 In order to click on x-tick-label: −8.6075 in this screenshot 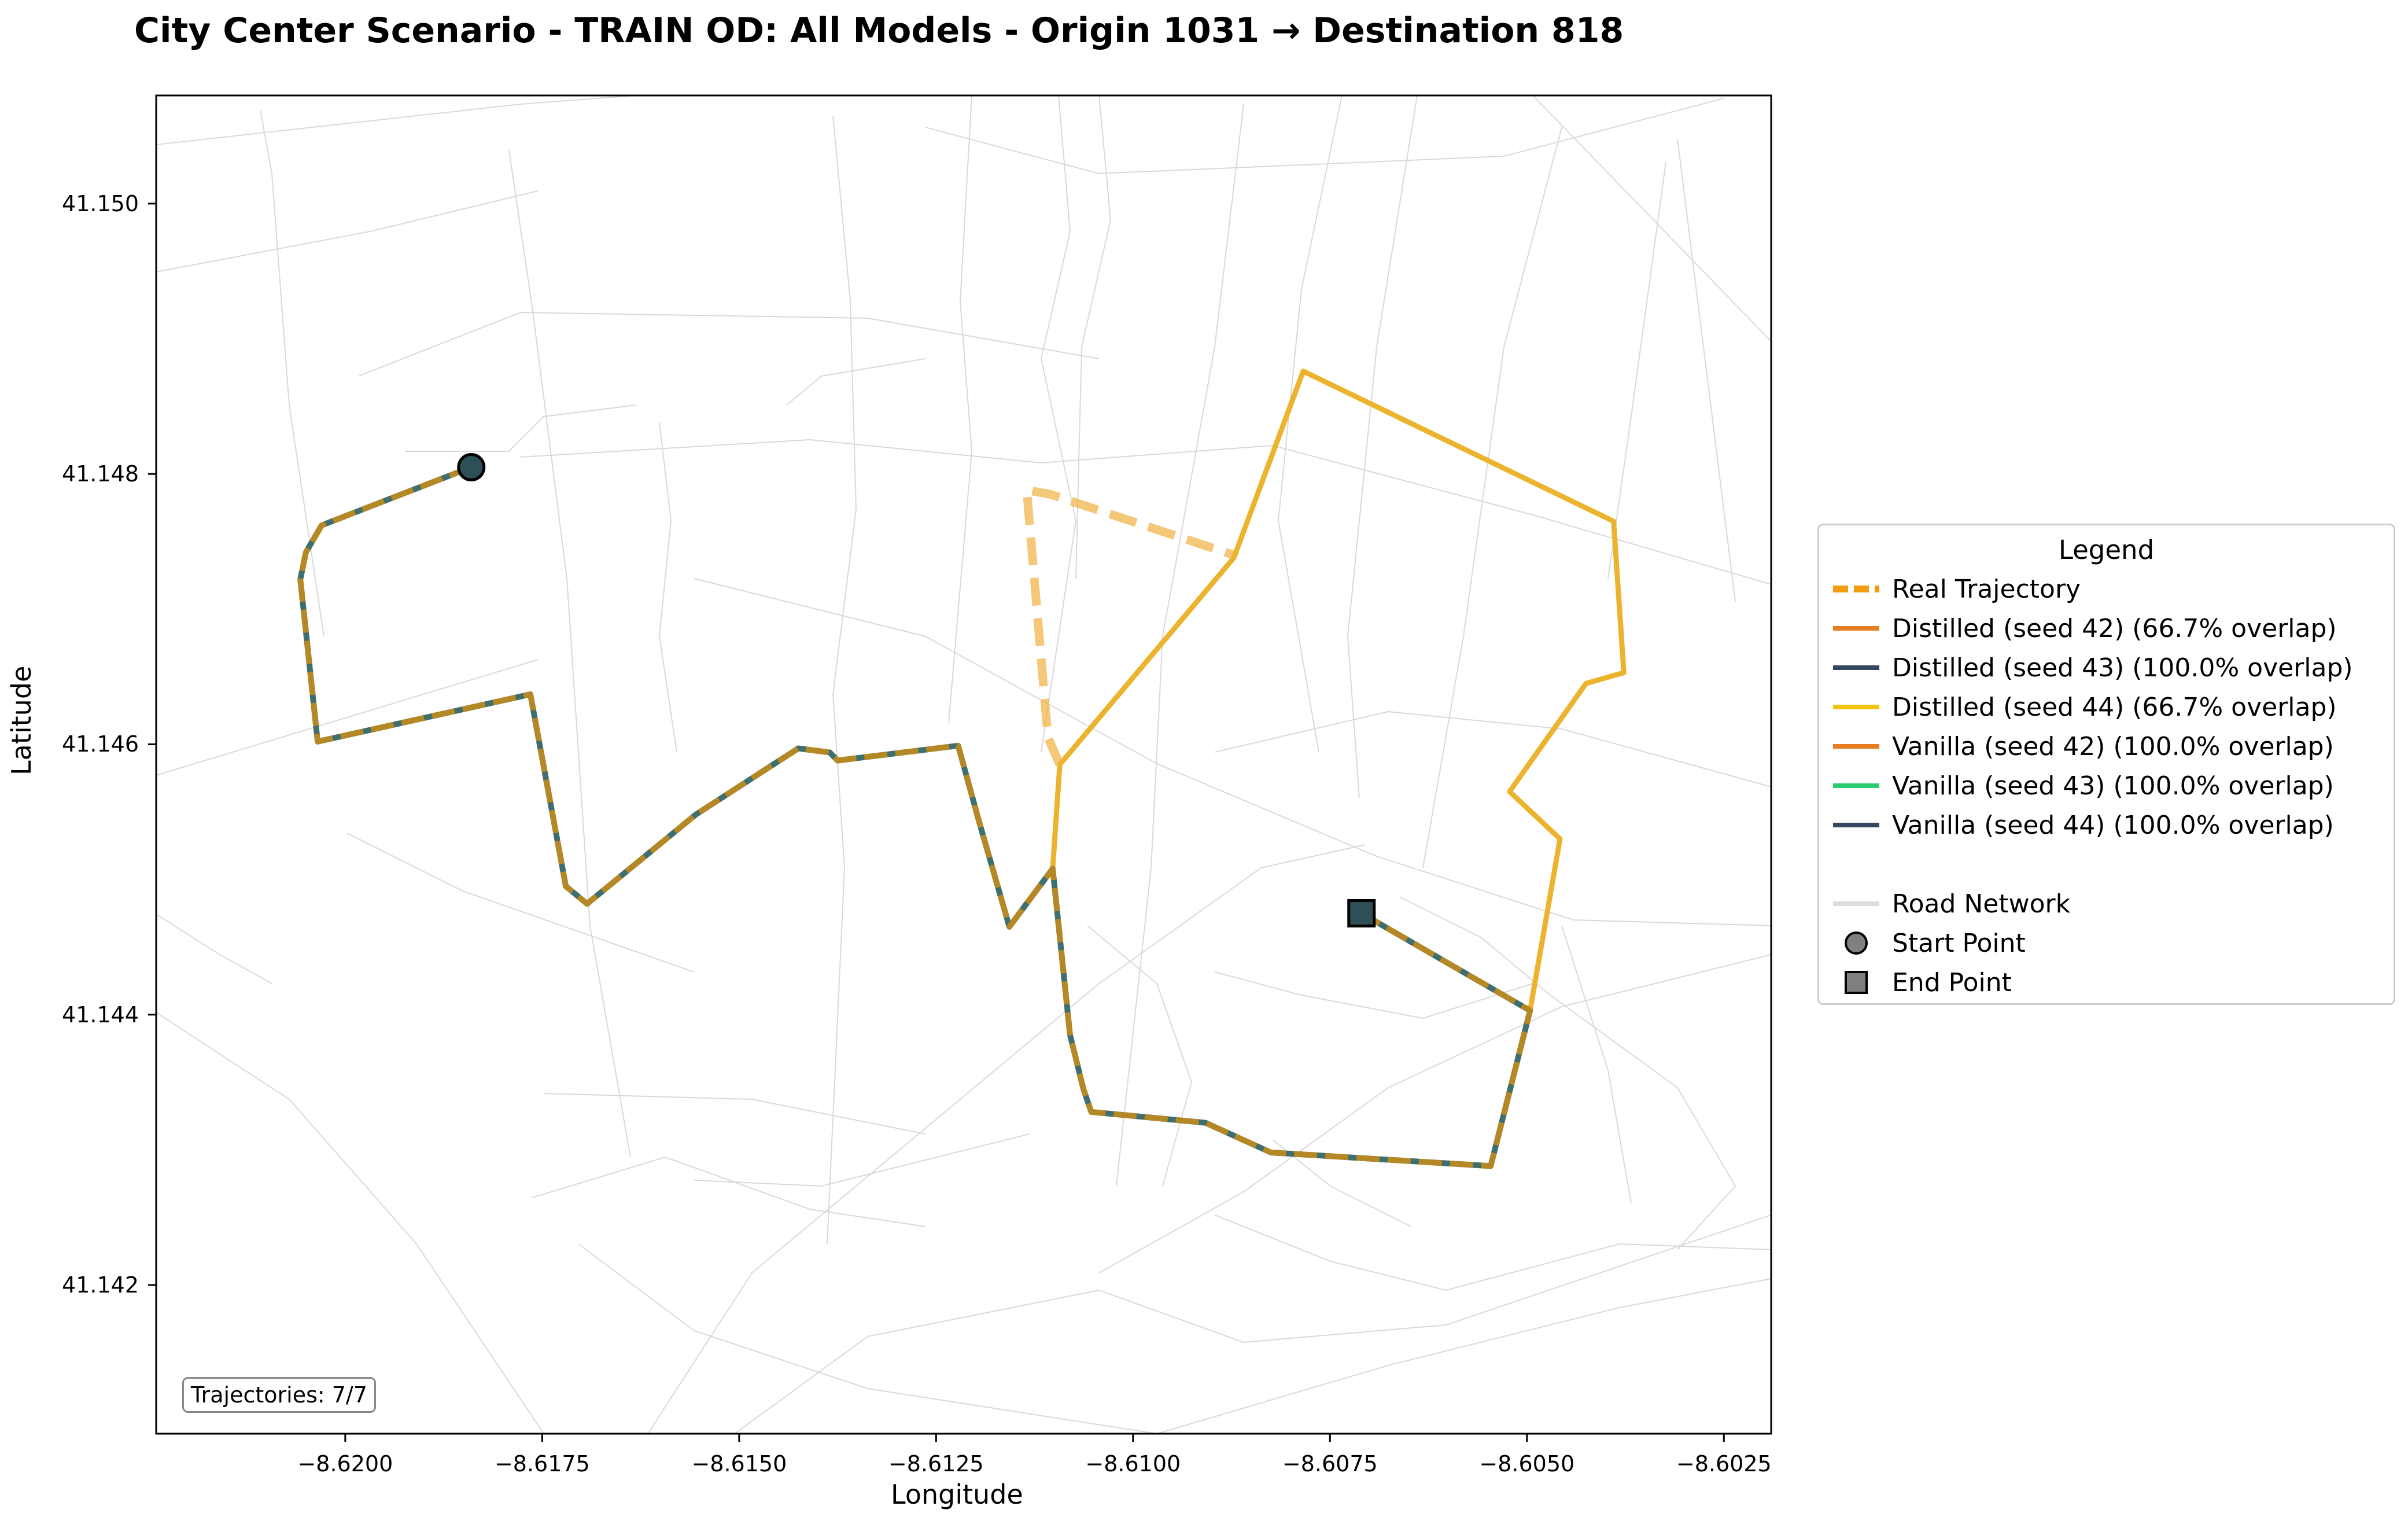, I will do `click(1330, 1464)`.